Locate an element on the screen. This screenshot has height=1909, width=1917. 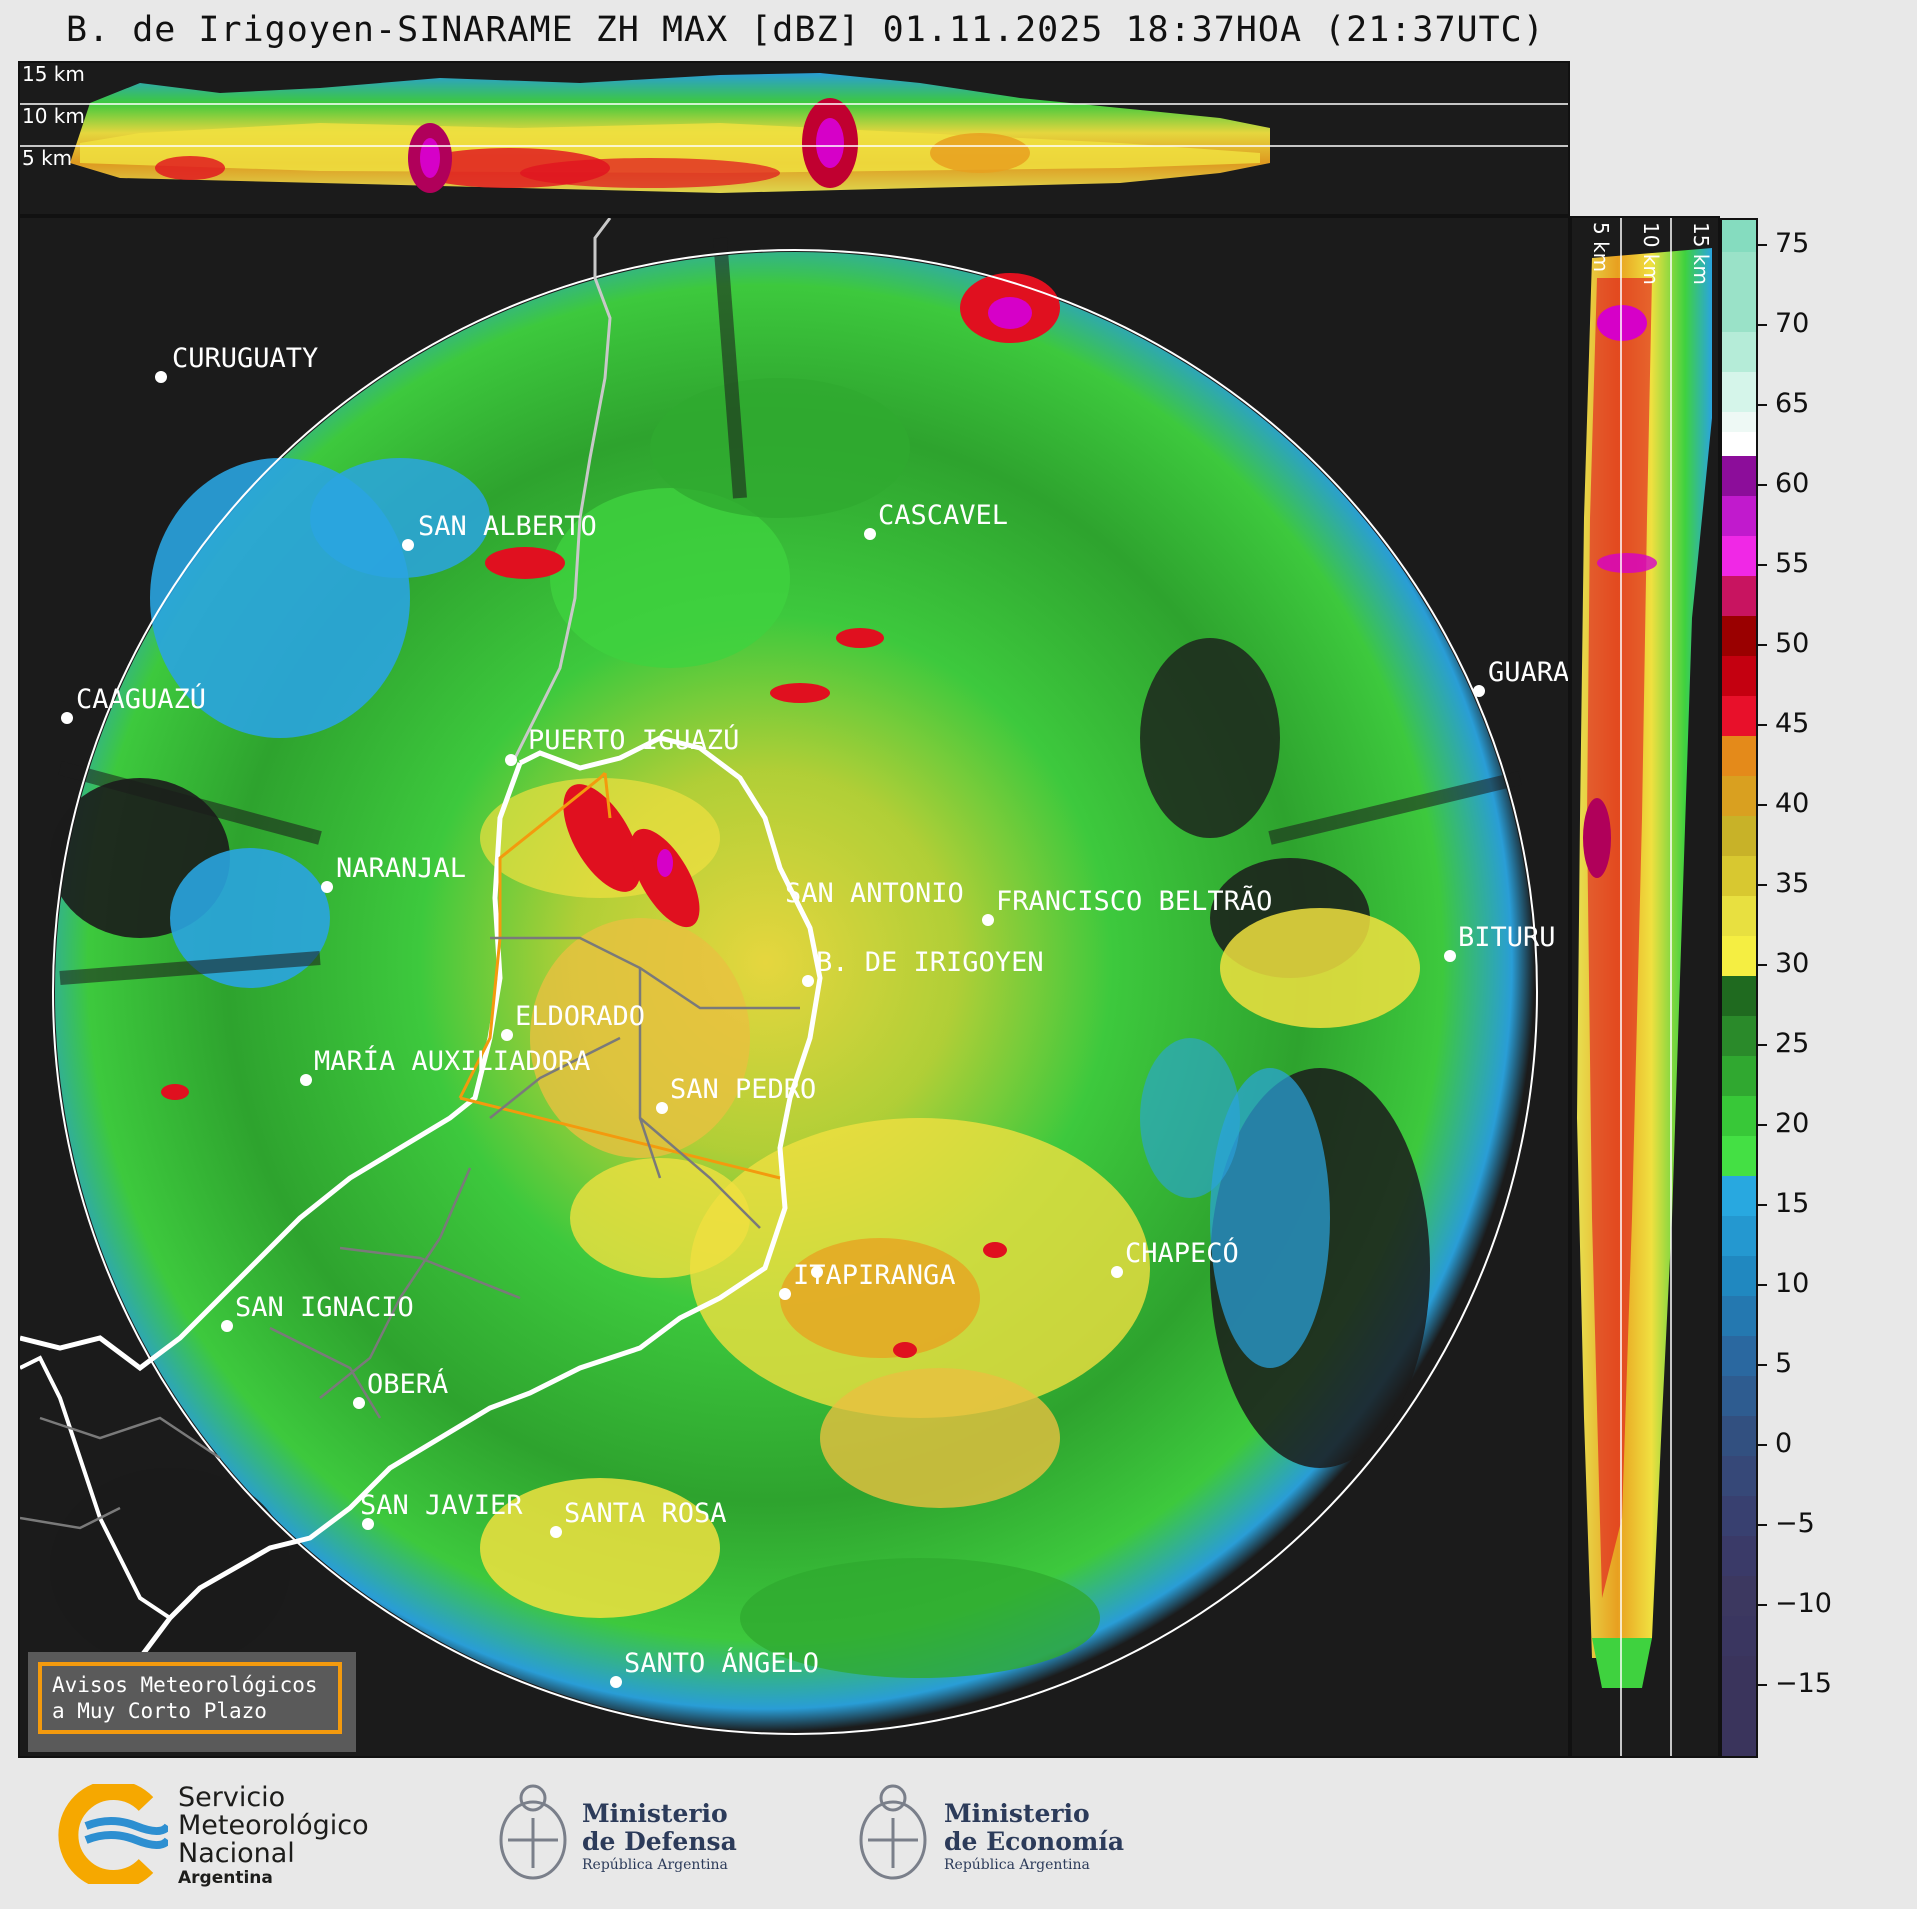
colorbar-tick: 15 is located at coordinates (1783, 1203).